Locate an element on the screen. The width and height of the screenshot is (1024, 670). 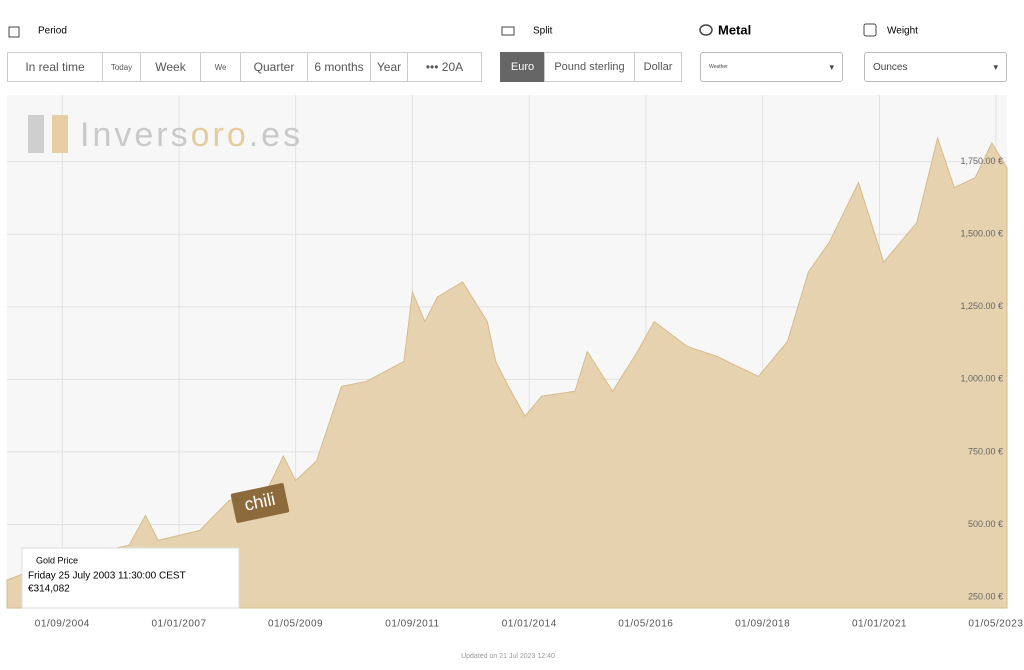
period-button: Week is located at coordinates (170, 67).